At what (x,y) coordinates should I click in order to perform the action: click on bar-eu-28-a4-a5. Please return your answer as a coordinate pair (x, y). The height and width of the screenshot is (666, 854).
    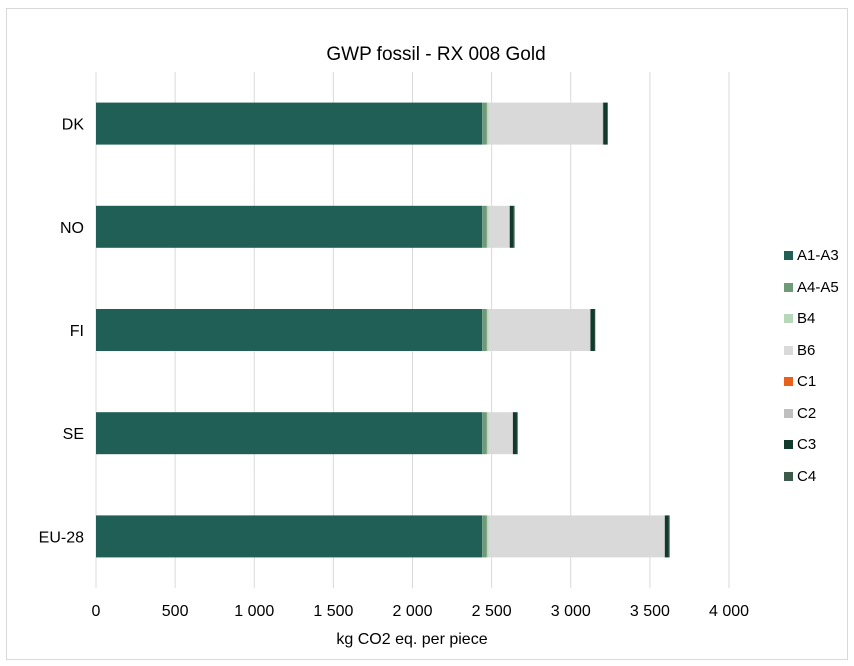
    Looking at the image, I should click on (484, 536).